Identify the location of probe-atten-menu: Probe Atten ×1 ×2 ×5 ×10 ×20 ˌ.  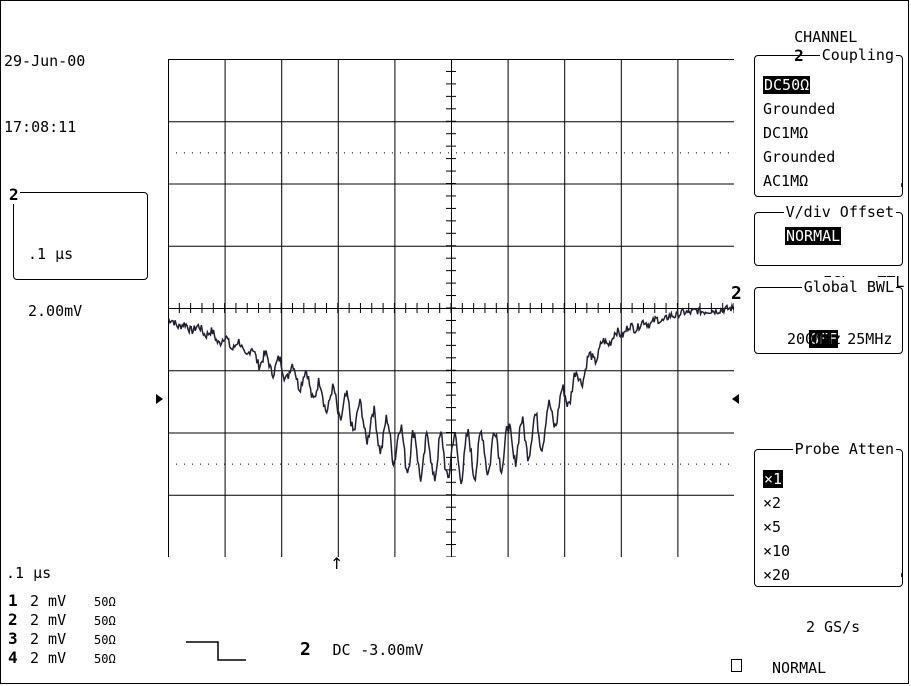
(830, 513).